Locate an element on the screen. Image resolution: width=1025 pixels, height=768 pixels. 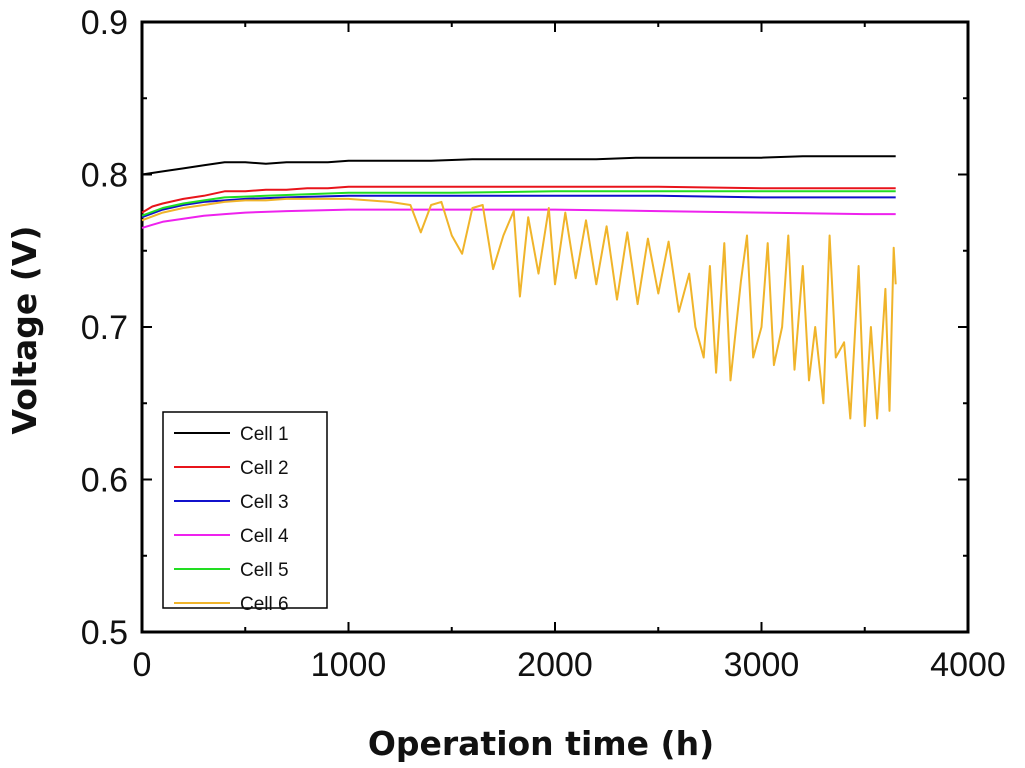
y-tick-label: 0.7 is located at coordinates (104, 328).